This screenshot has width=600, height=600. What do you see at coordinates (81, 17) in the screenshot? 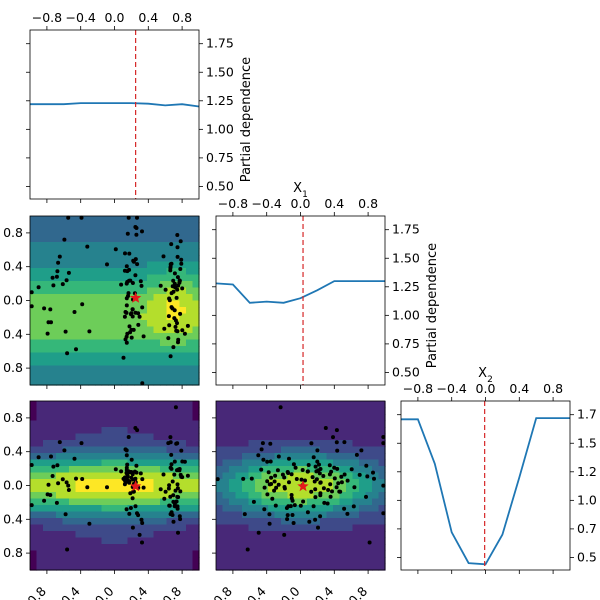
I see `diagonal-cell-0-xtick-label: −0.4` at bounding box center [81, 17].